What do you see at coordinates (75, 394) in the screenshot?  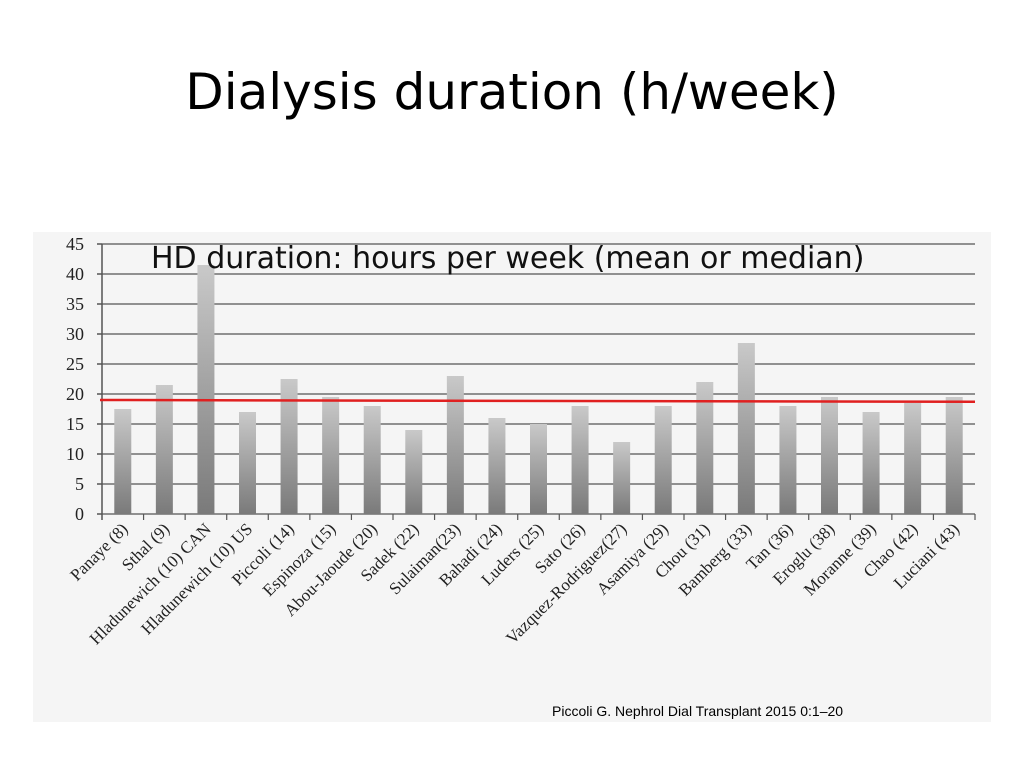 I see `y-tick-label: 20` at bounding box center [75, 394].